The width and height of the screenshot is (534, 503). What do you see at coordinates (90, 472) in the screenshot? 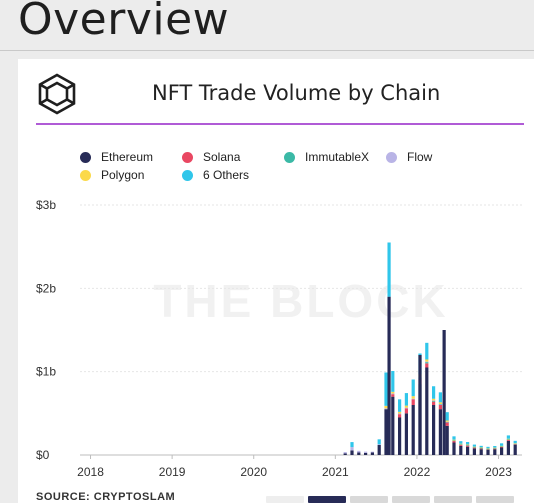
I see `x-tick-label: 2018` at bounding box center [90, 472].